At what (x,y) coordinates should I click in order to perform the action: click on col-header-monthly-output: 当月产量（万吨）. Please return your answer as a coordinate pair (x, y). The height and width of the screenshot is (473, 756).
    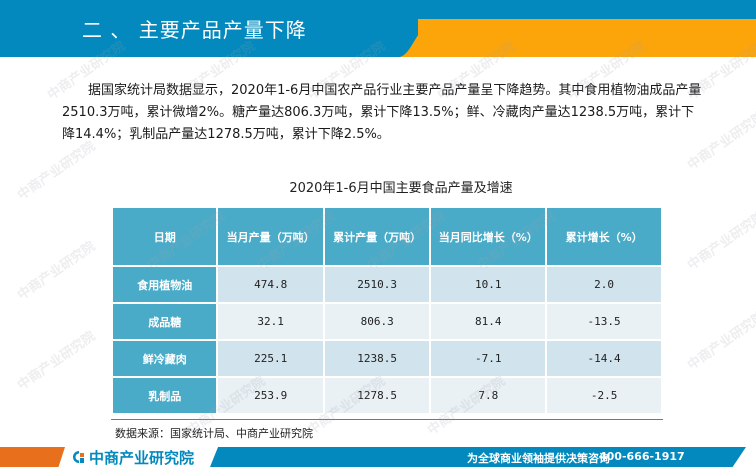
    Looking at the image, I should click on (270, 236).